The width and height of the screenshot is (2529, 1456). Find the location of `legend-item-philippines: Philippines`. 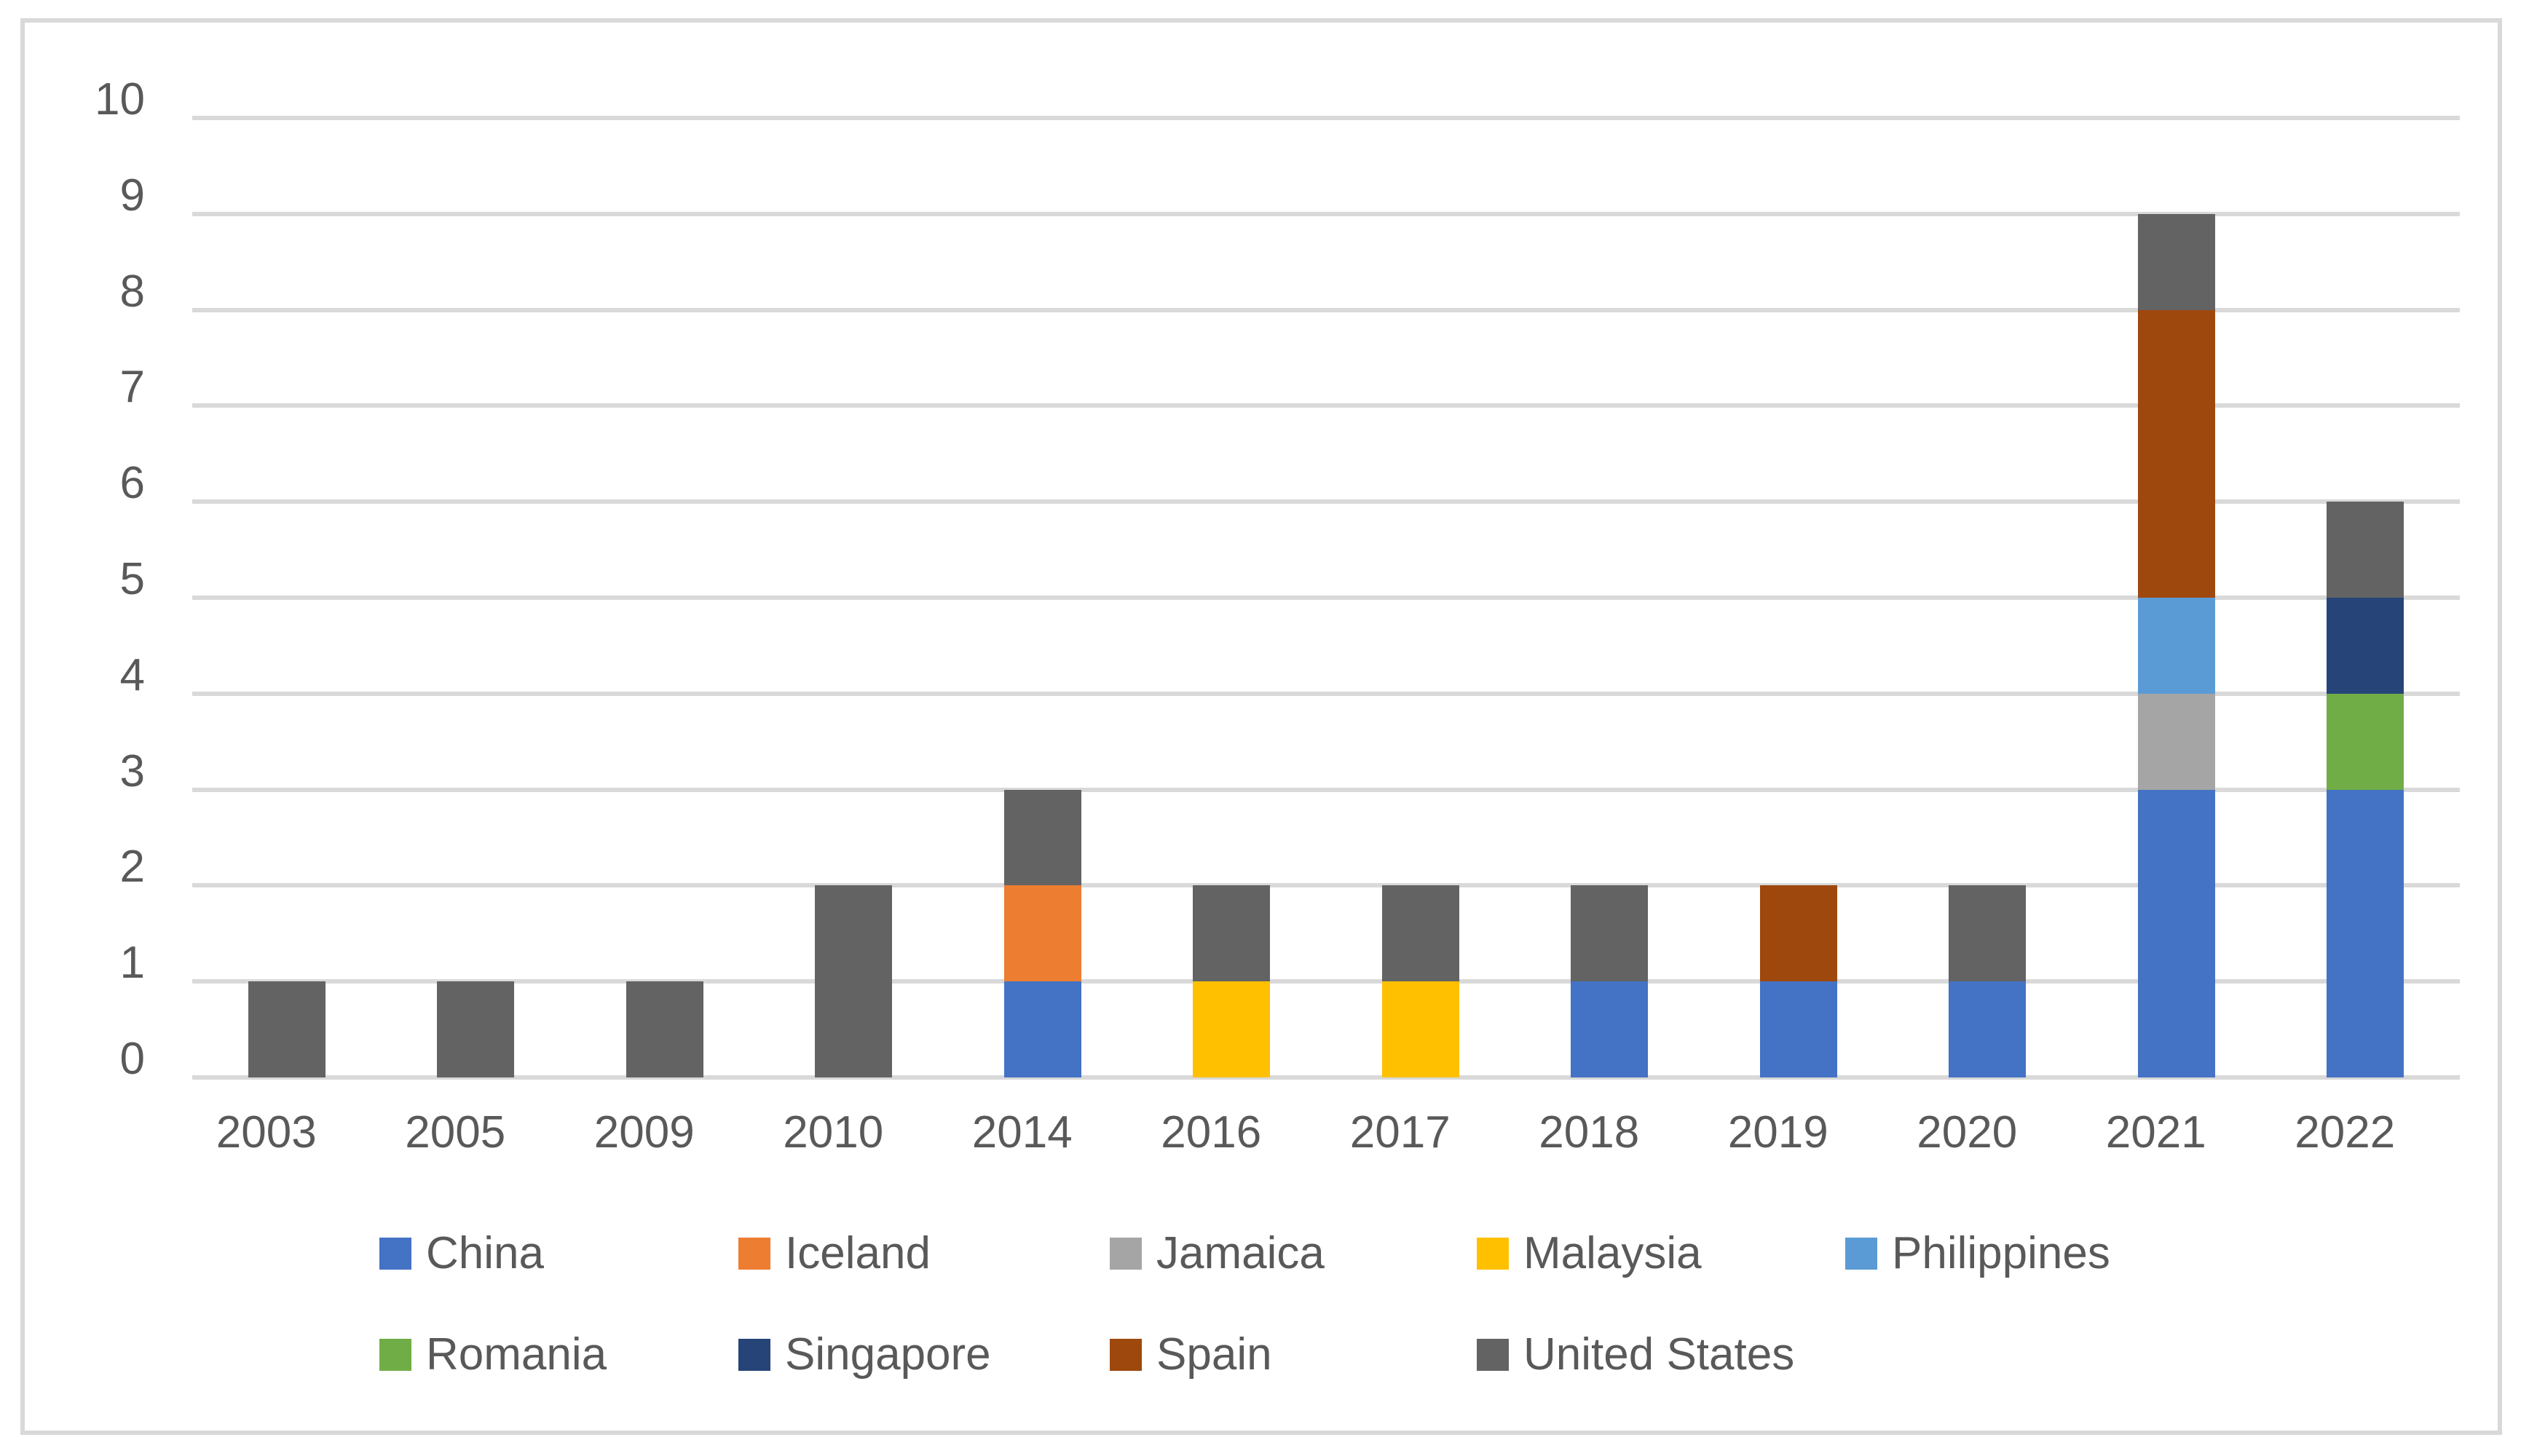

legend-item-philippines: Philippines is located at coordinates (1977, 1253).